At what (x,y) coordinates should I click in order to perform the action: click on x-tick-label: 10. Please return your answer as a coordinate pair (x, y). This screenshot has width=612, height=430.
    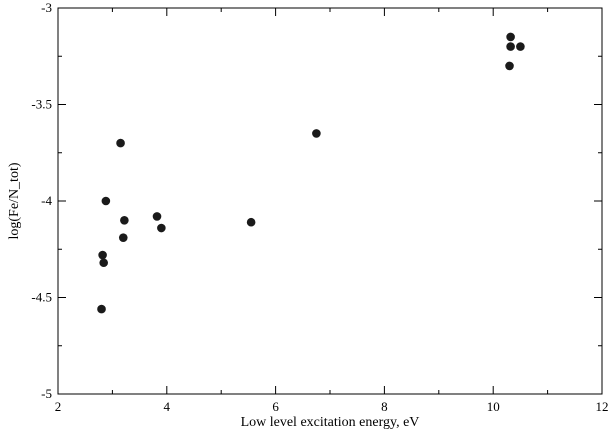
    Looking at the image, I should click on (493, 406).